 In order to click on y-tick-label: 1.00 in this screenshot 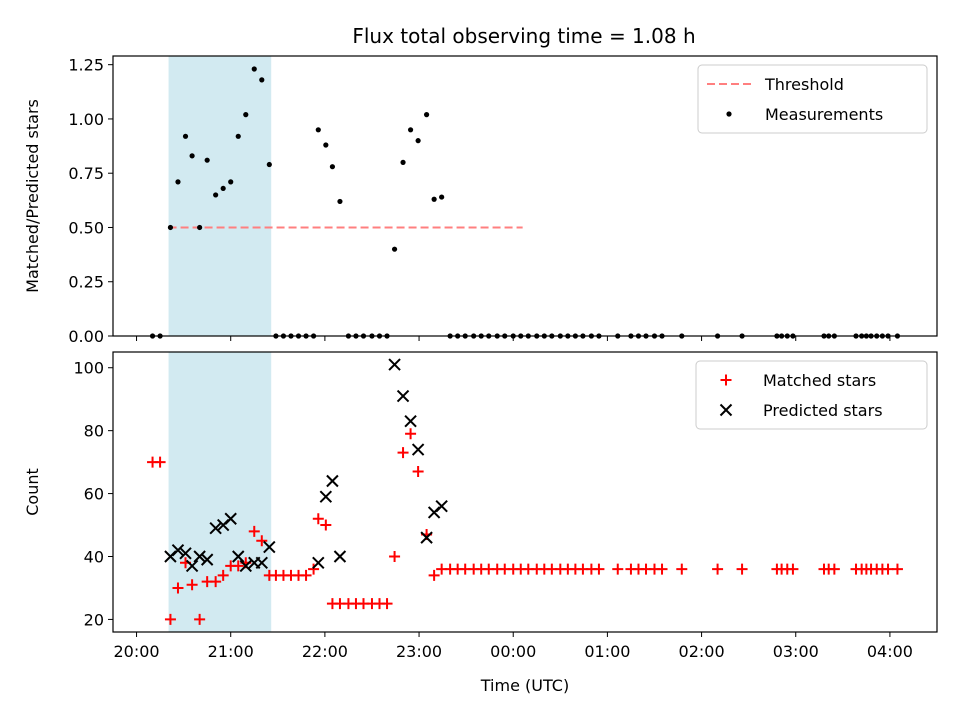, I will do `click(86, 119)`.